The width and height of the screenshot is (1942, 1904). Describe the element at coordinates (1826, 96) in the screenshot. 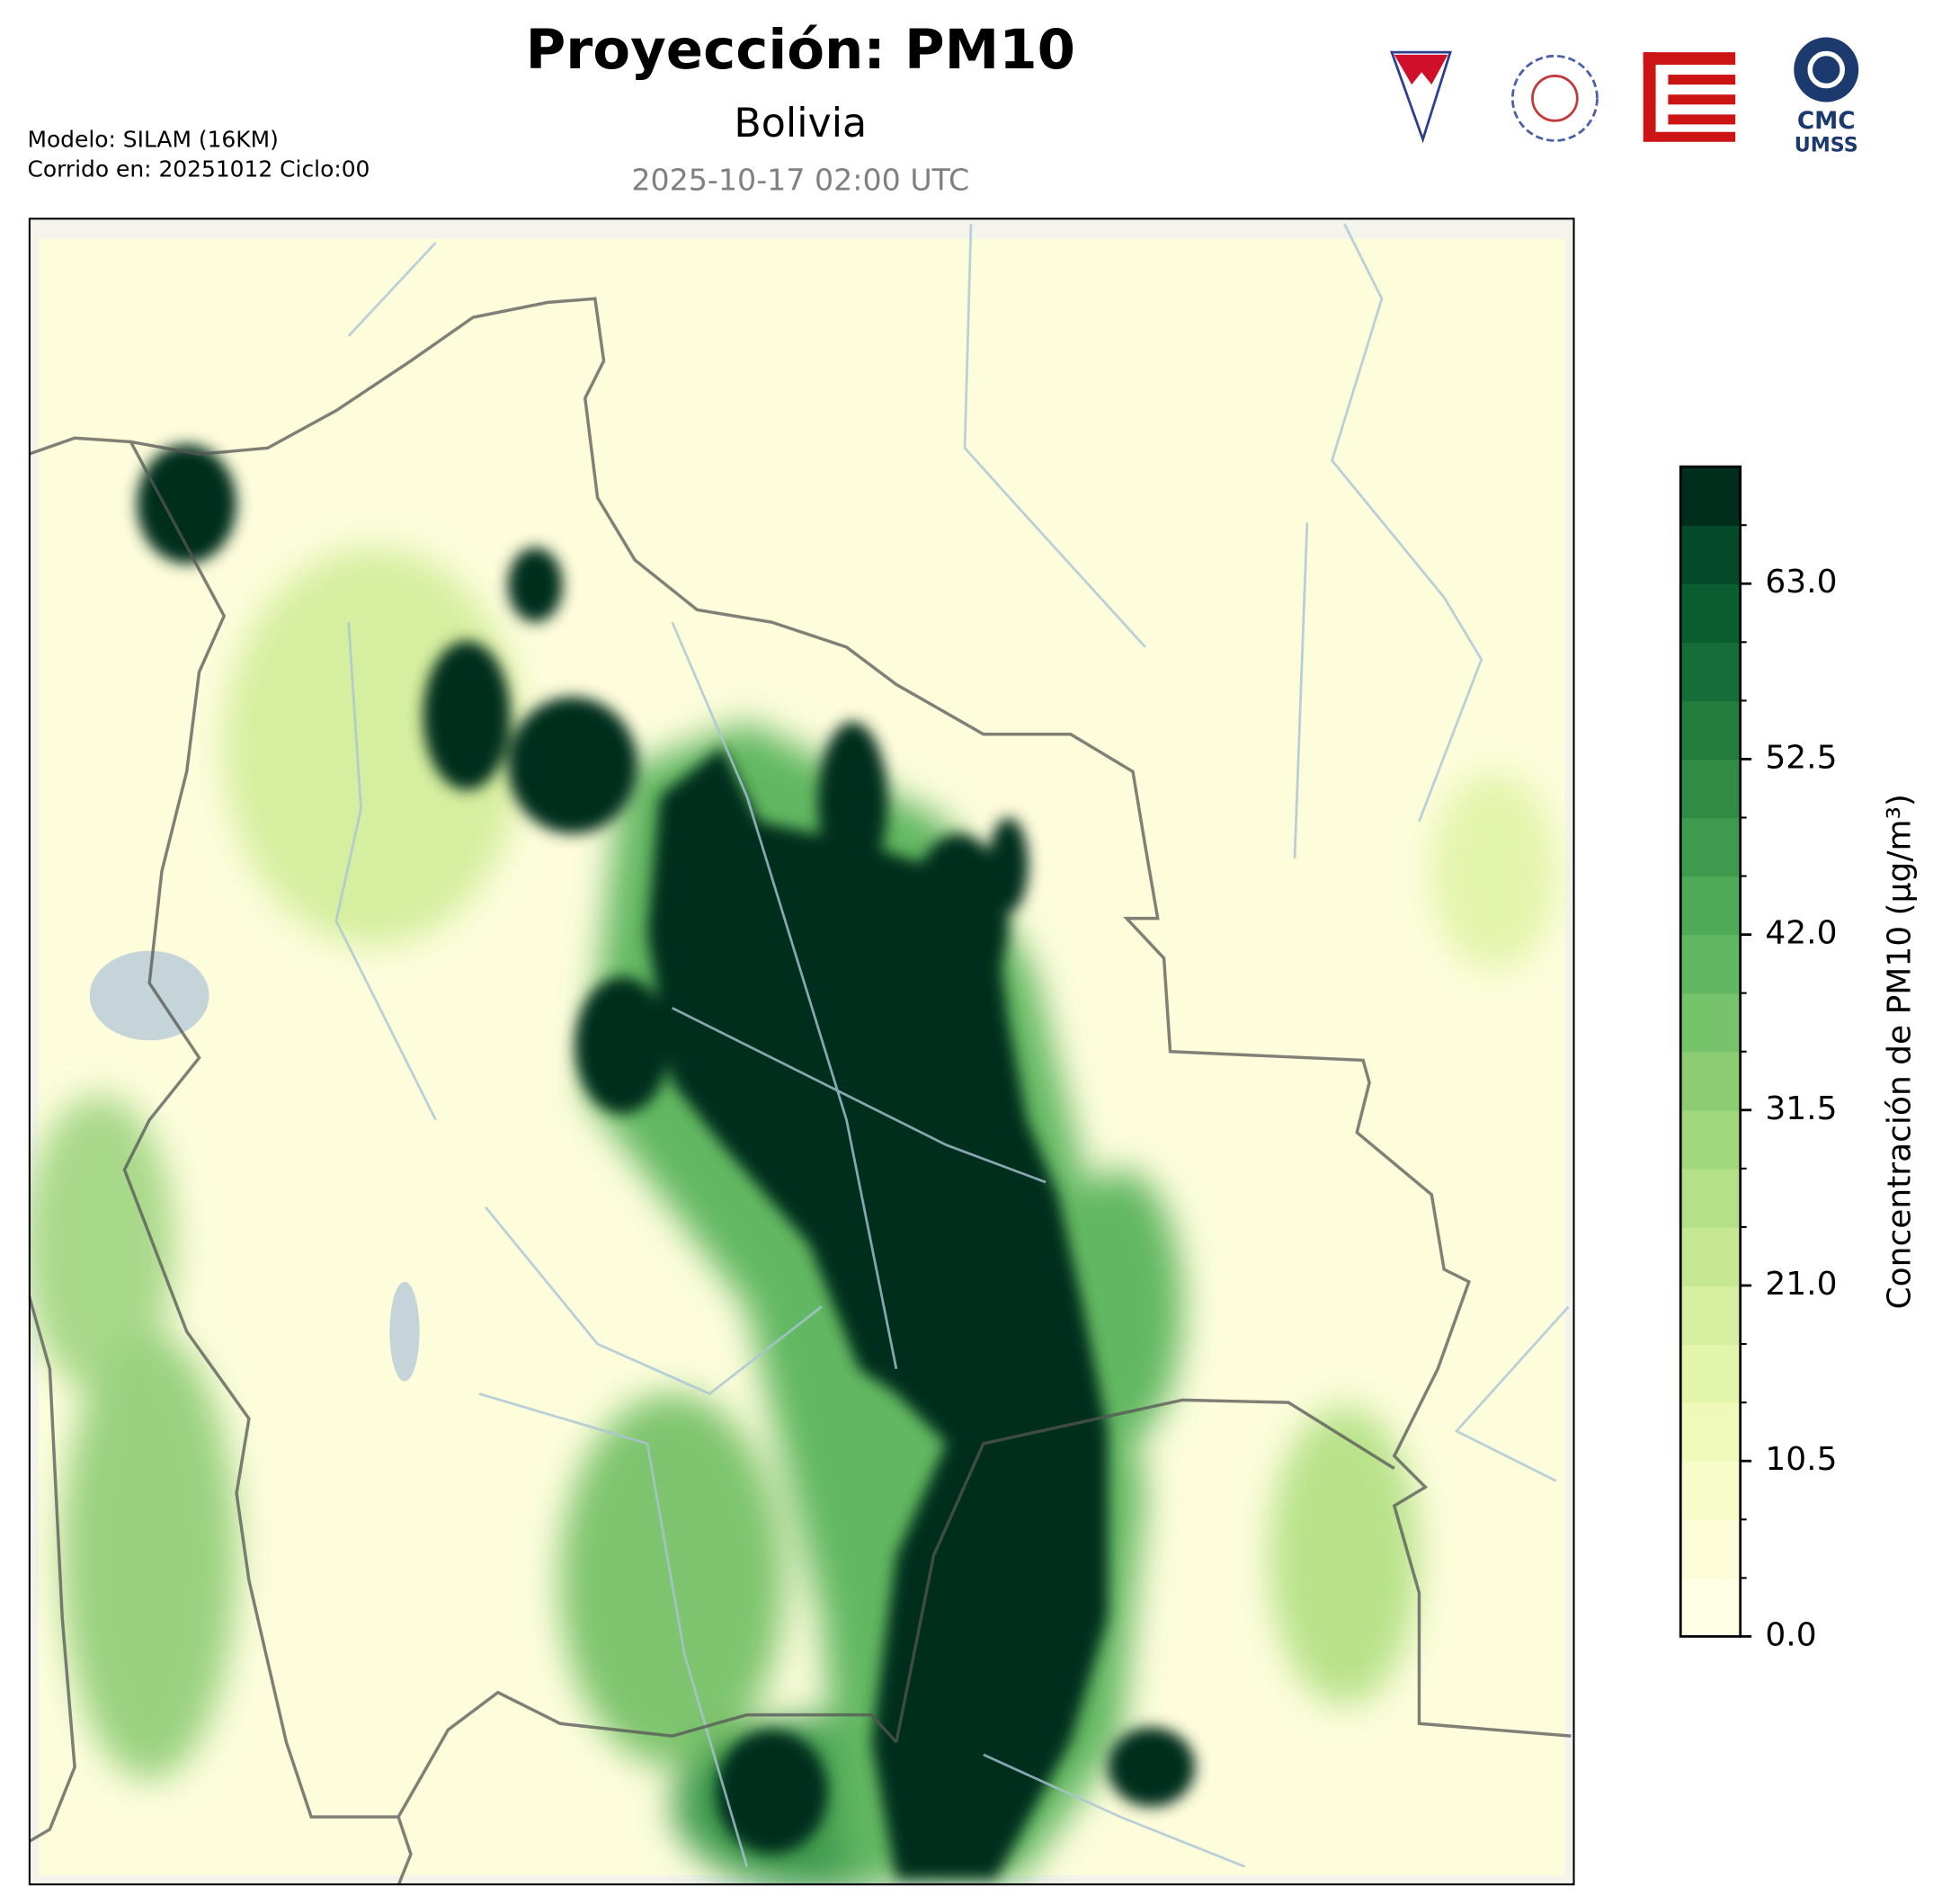

I see `logo-cmc: CMC UMSS` at that location.